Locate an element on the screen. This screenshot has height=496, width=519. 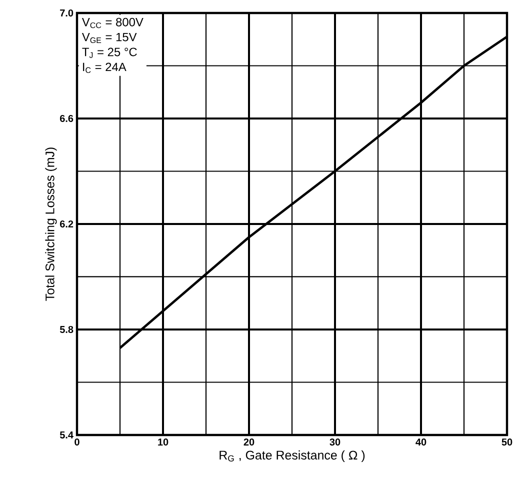
y-tick-label: 7.0 is located at coordinates (67, 13).